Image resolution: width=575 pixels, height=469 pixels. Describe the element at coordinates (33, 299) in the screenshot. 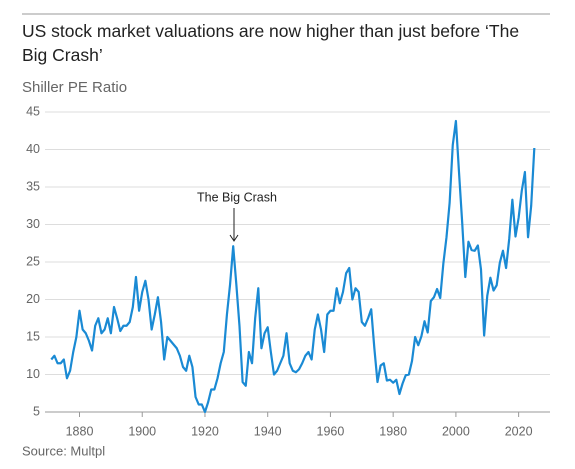

I see `y-tick-label: 20` at that location.